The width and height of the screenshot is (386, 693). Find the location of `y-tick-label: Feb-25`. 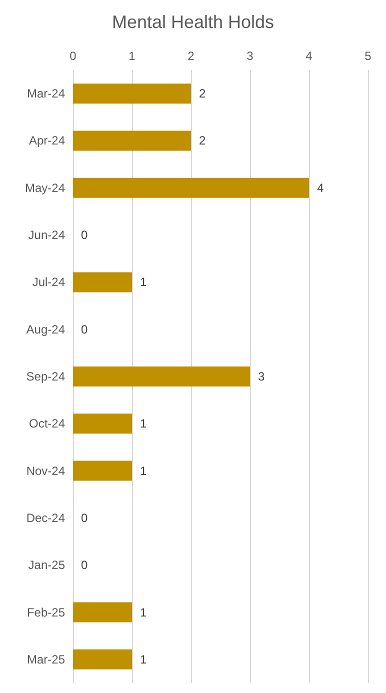

y-tick-label: Feb-25 is located at coordinates (46, 612).